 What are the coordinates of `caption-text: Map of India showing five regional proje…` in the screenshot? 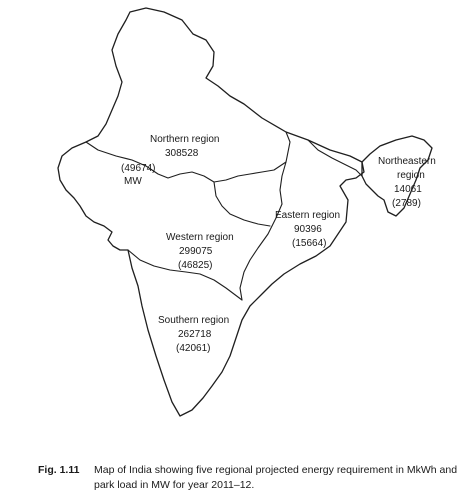 It's located at (276, 477).